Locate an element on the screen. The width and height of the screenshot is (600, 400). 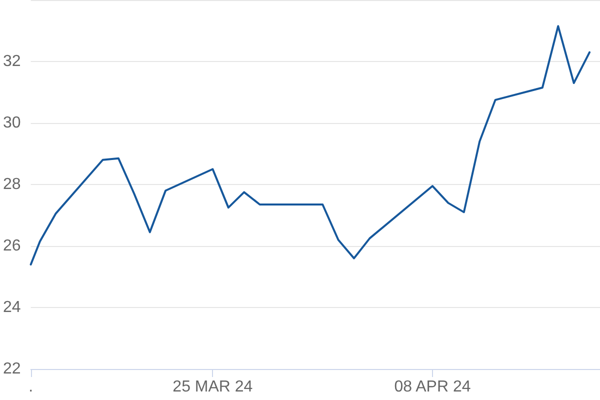
x-tick-label: 25 MAR 24 is located at coordinates (212, 387).